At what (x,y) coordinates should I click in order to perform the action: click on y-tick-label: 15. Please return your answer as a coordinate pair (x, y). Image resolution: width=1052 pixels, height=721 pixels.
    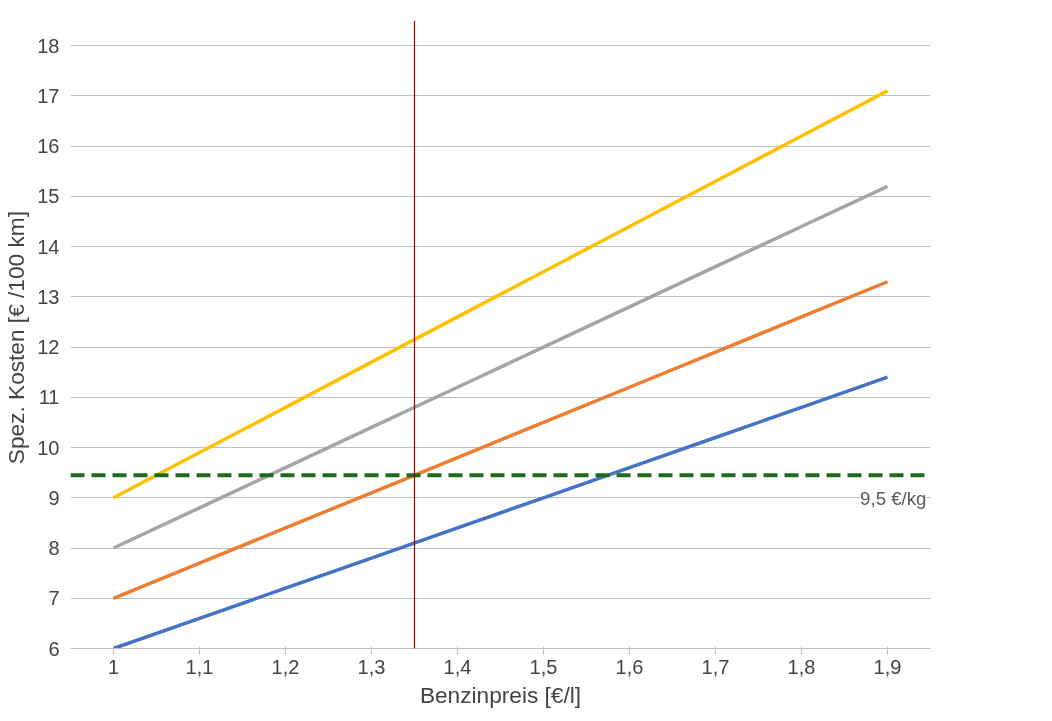
    Looking at the image, I should click on (48, 196).